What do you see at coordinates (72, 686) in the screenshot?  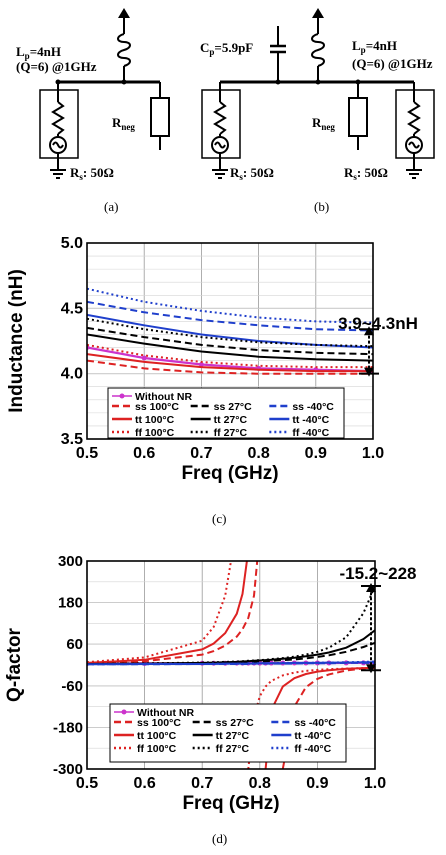 I see `y-tick-label: -60` at bounding box center [72, 686].